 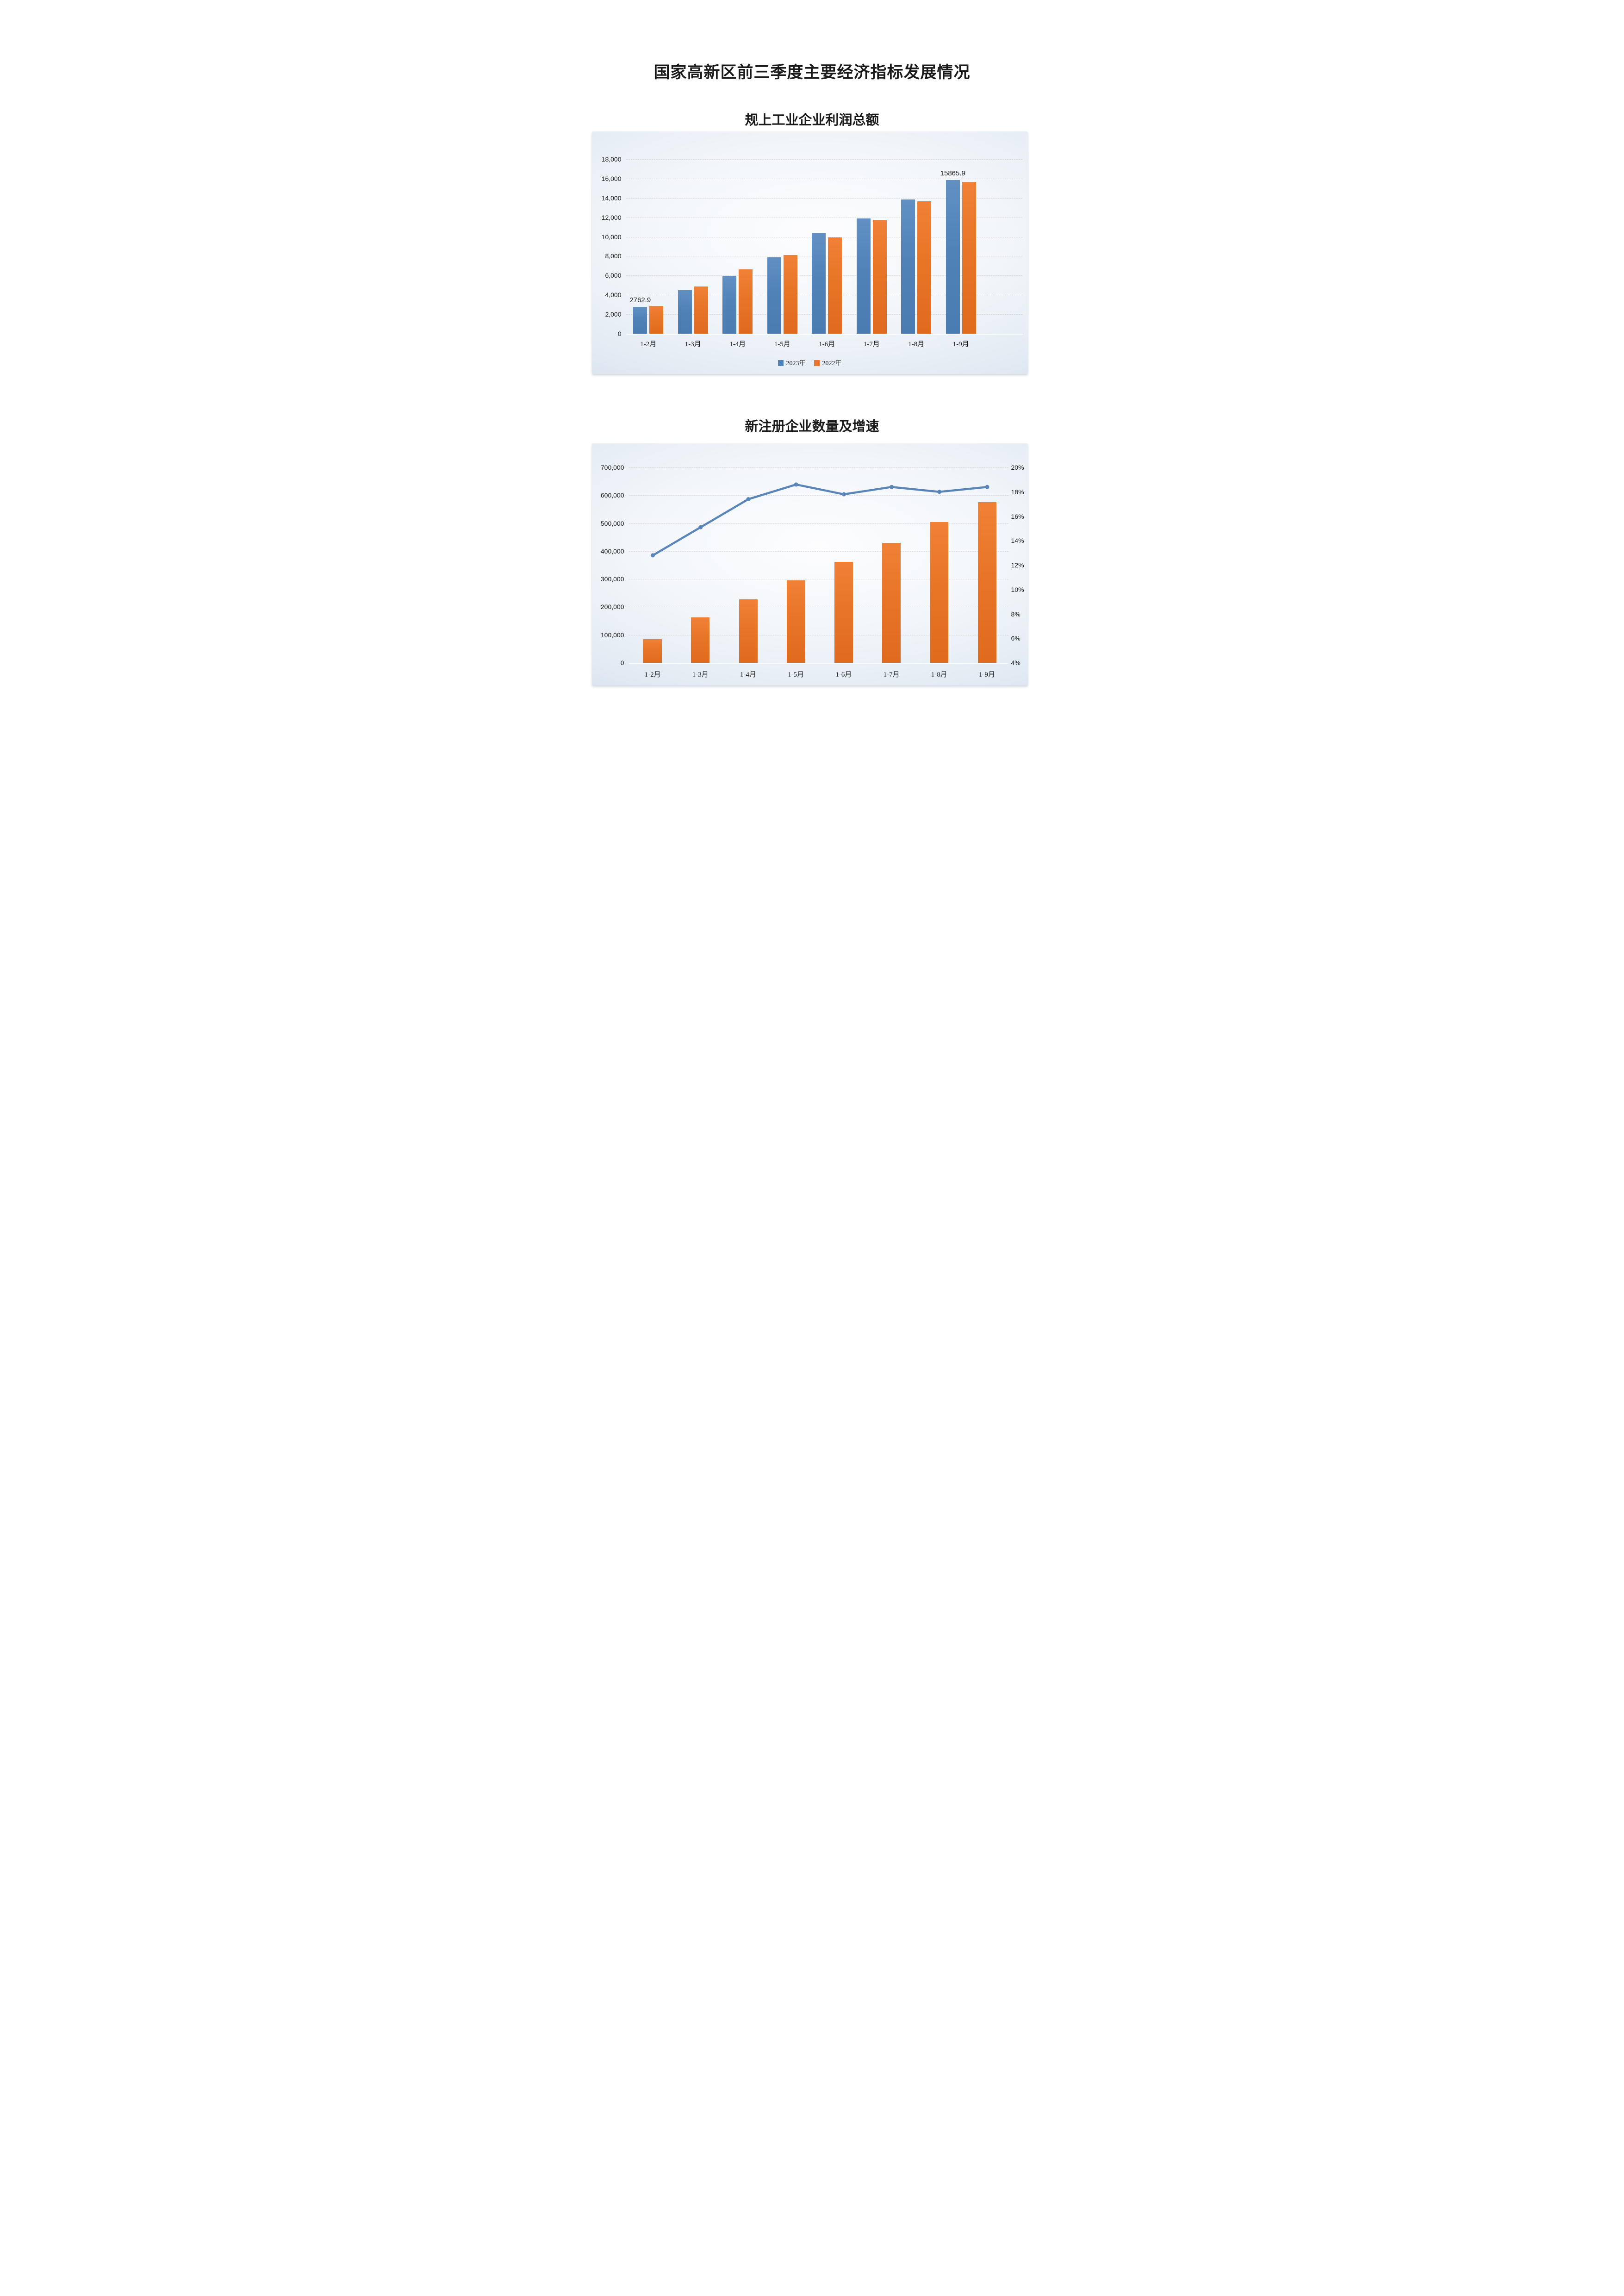 I want to click on legend-item-2023年: 2023年, so click(x=792, y=362).